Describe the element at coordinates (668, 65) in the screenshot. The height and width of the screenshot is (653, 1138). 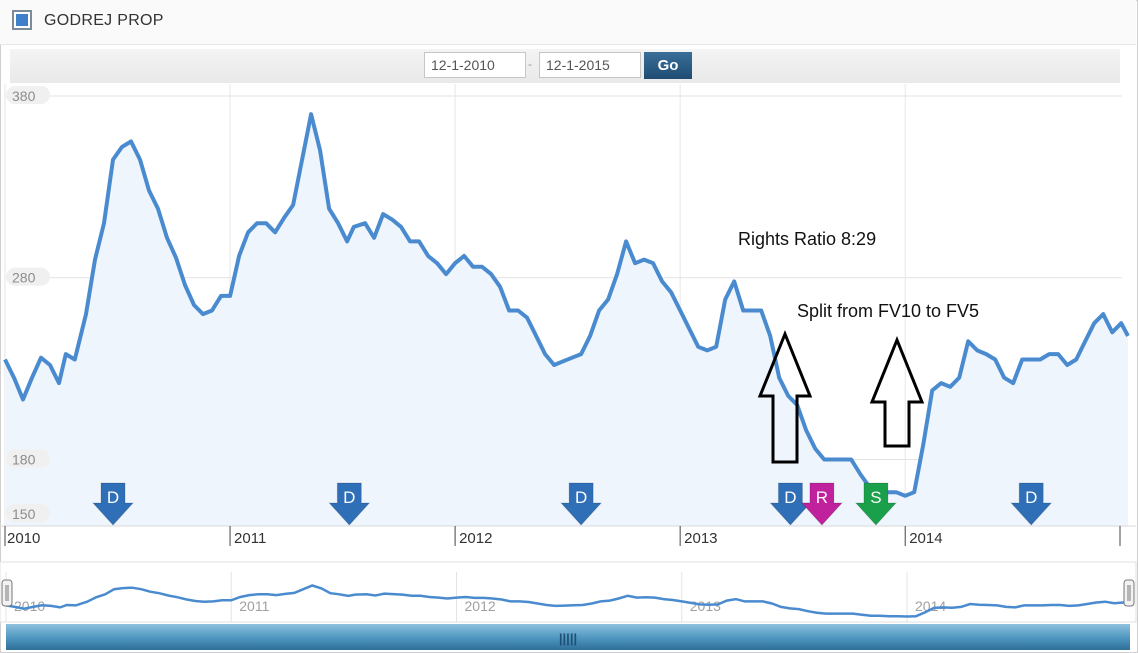
I see `go-button: Go` at that location.